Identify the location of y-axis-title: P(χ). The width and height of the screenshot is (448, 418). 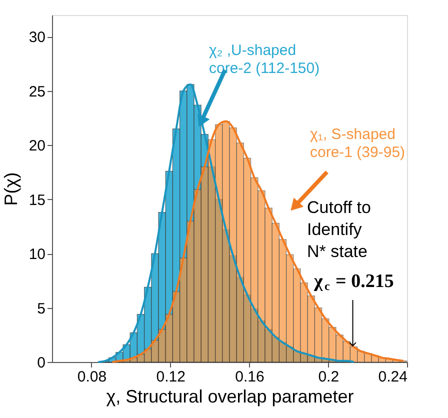
(10, 189).